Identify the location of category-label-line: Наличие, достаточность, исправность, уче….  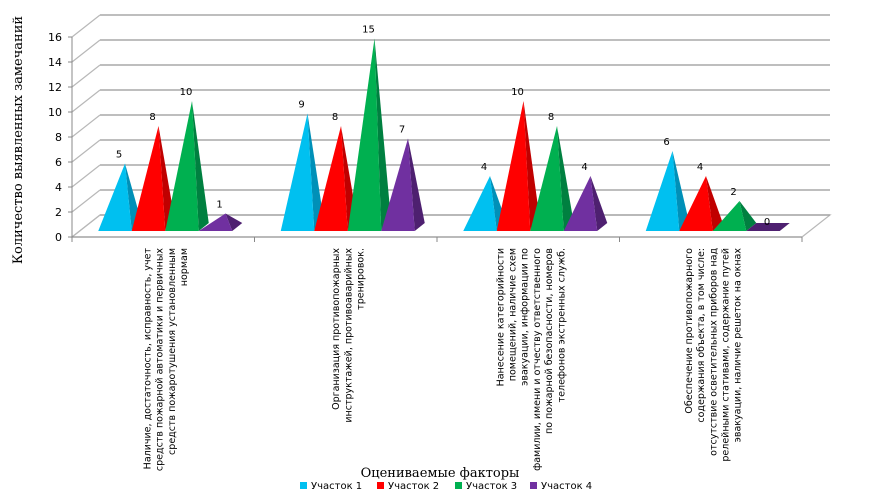
(147, 359).